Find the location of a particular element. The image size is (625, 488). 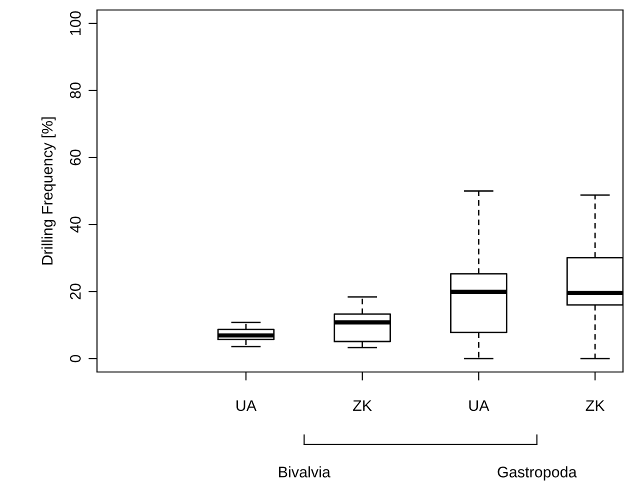

y-tick-label: 0 is located at coordinates (75, 358).